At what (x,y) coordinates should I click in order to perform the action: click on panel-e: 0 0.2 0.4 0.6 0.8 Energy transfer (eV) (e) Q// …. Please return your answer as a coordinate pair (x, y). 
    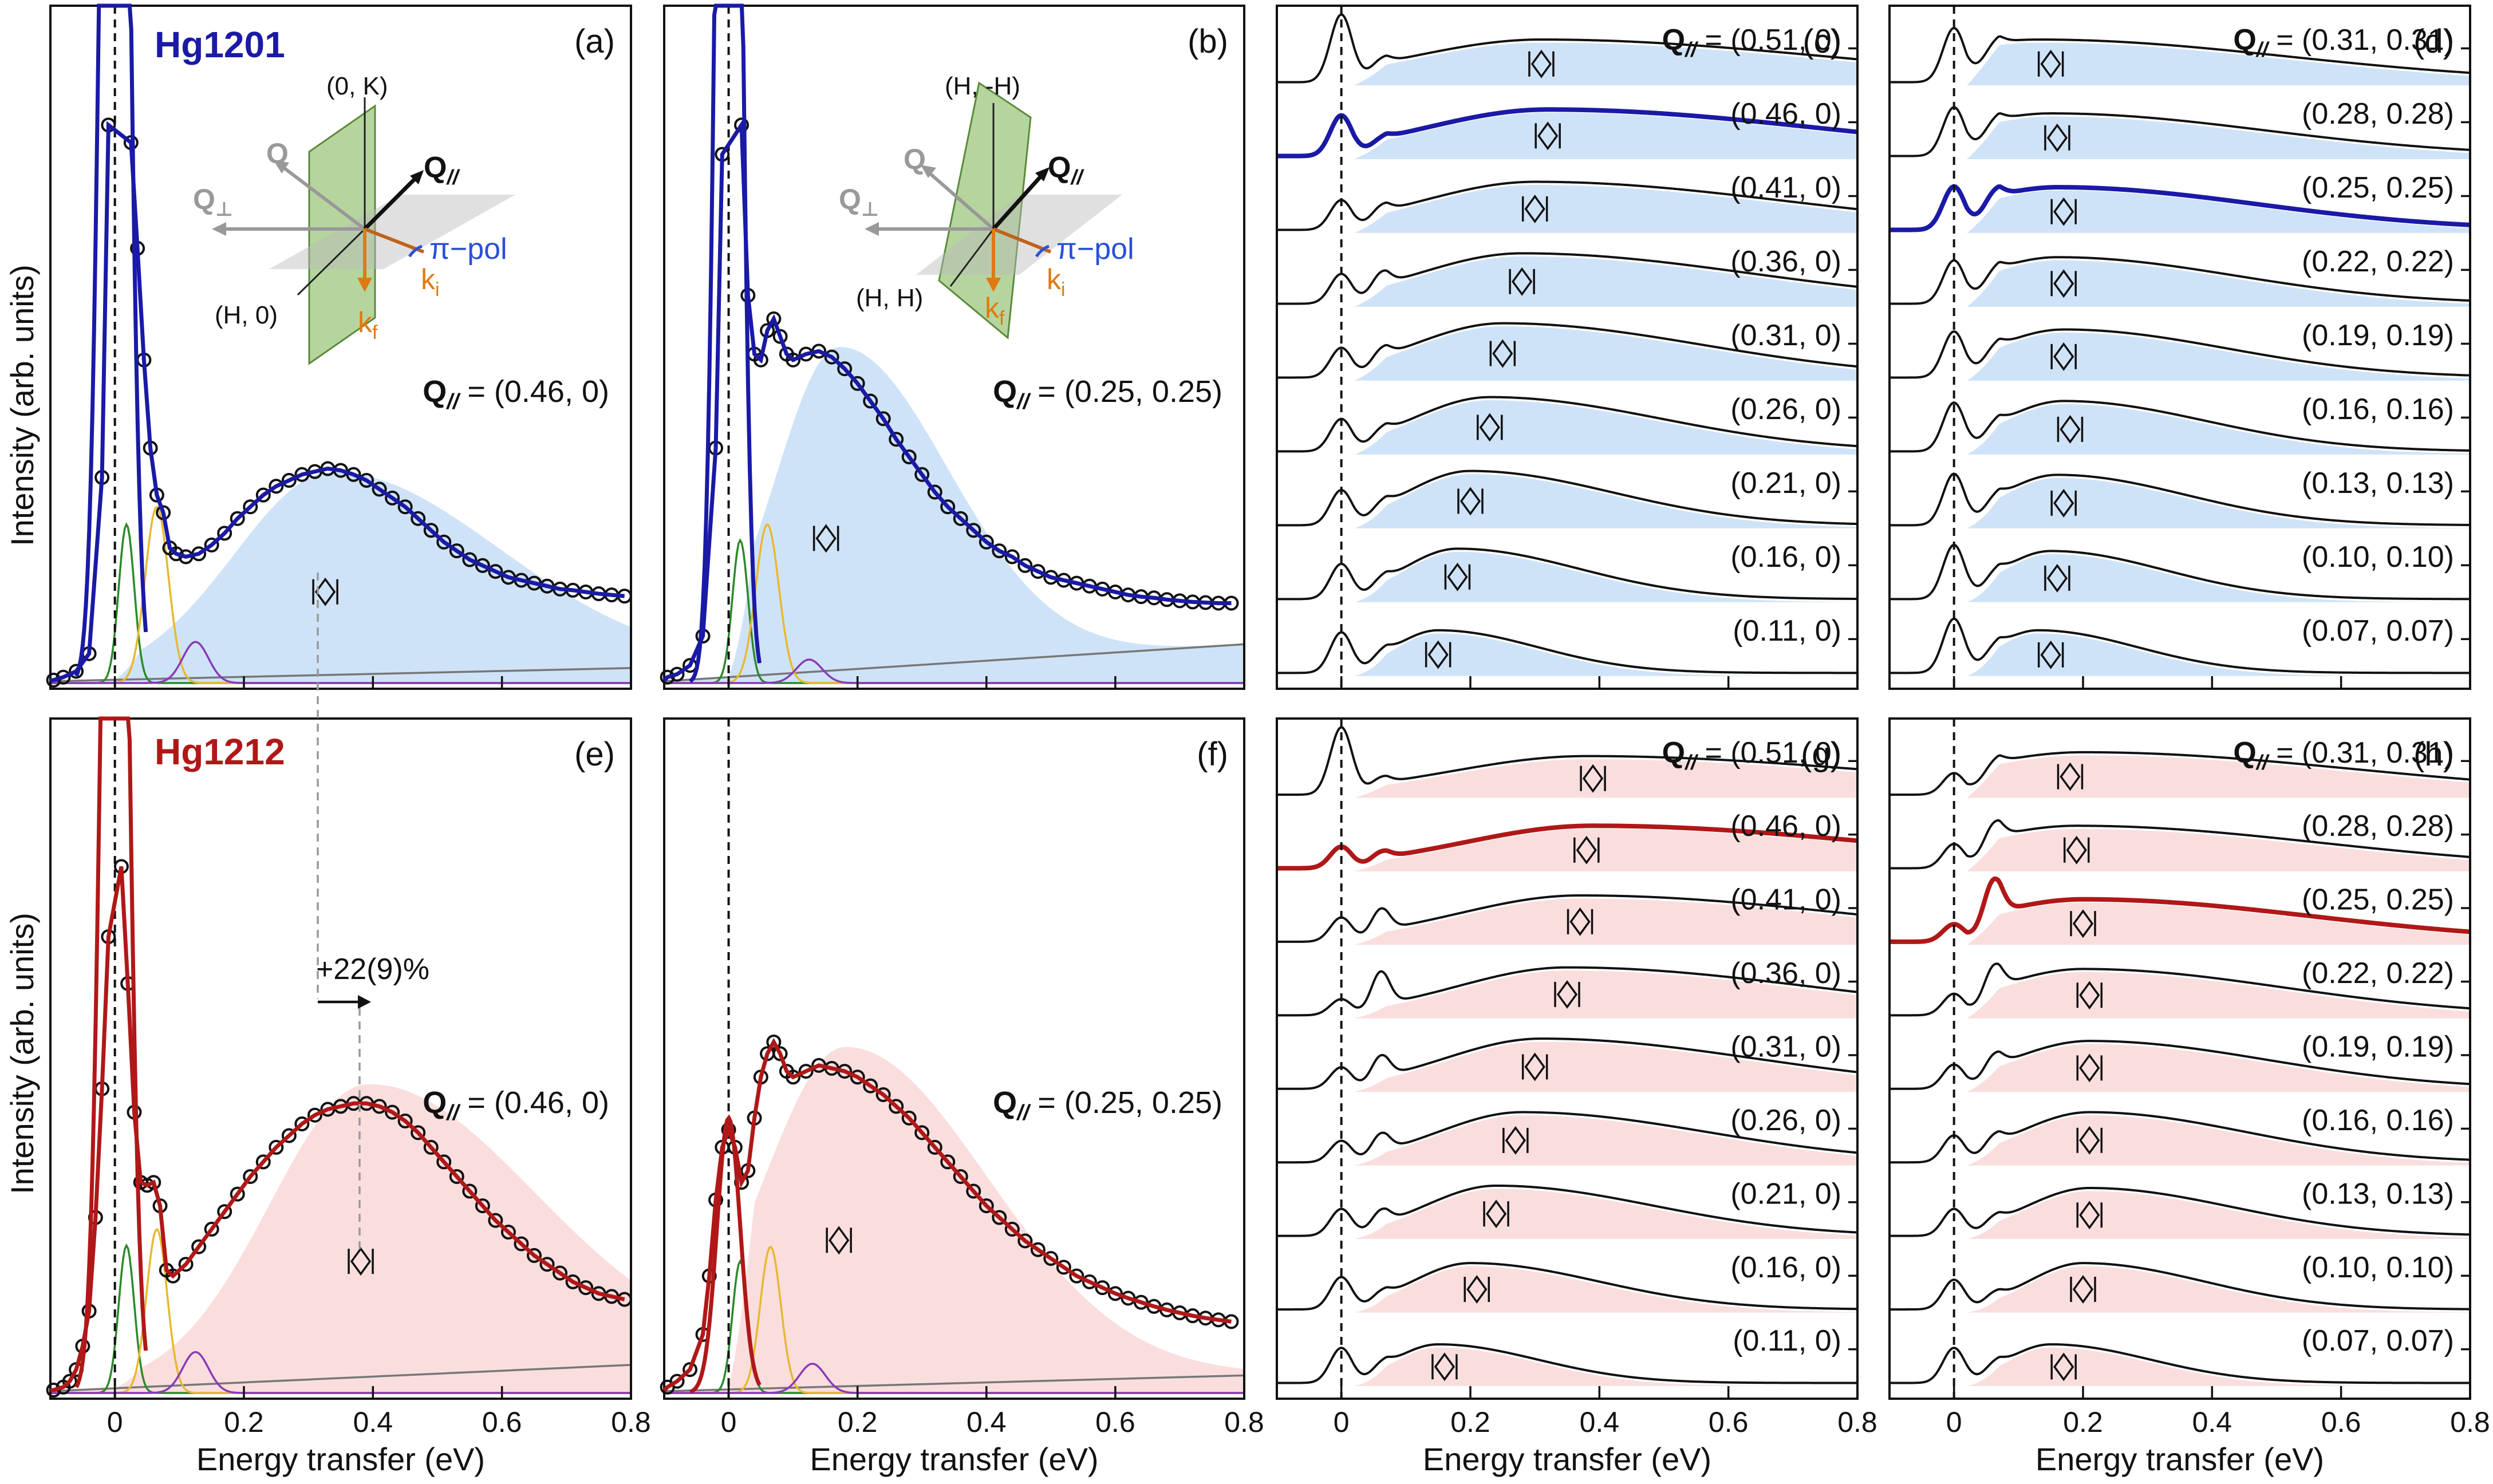
    Looking at the image, I should click on (348, 1096).